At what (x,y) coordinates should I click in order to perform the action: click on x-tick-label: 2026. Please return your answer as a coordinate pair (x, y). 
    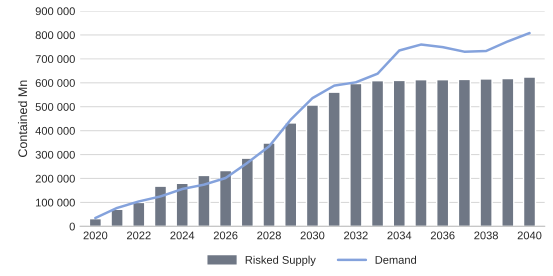
    Looking at the image, I should click on (226, 235).